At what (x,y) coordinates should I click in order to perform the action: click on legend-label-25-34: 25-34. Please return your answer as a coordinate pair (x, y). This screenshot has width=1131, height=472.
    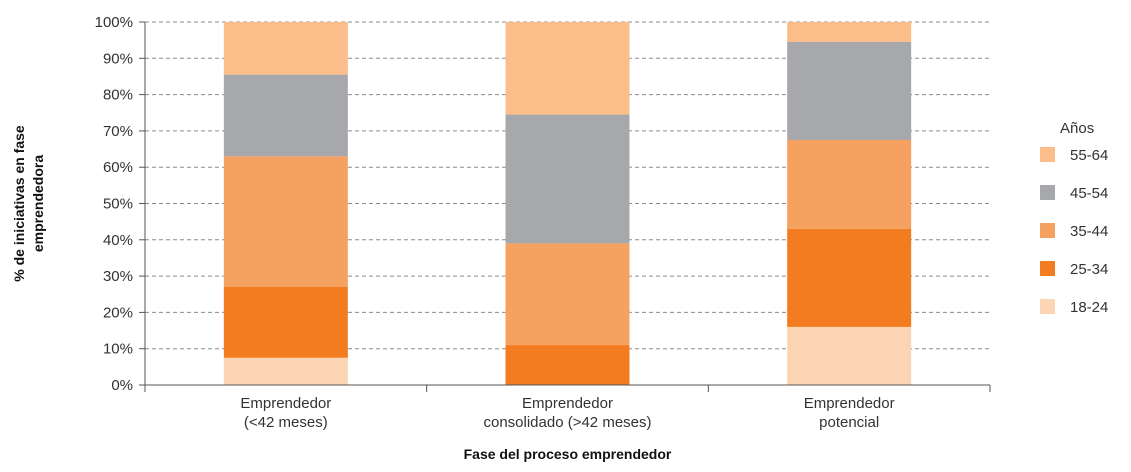
    Looking at the image, I should click on (1089, 269).